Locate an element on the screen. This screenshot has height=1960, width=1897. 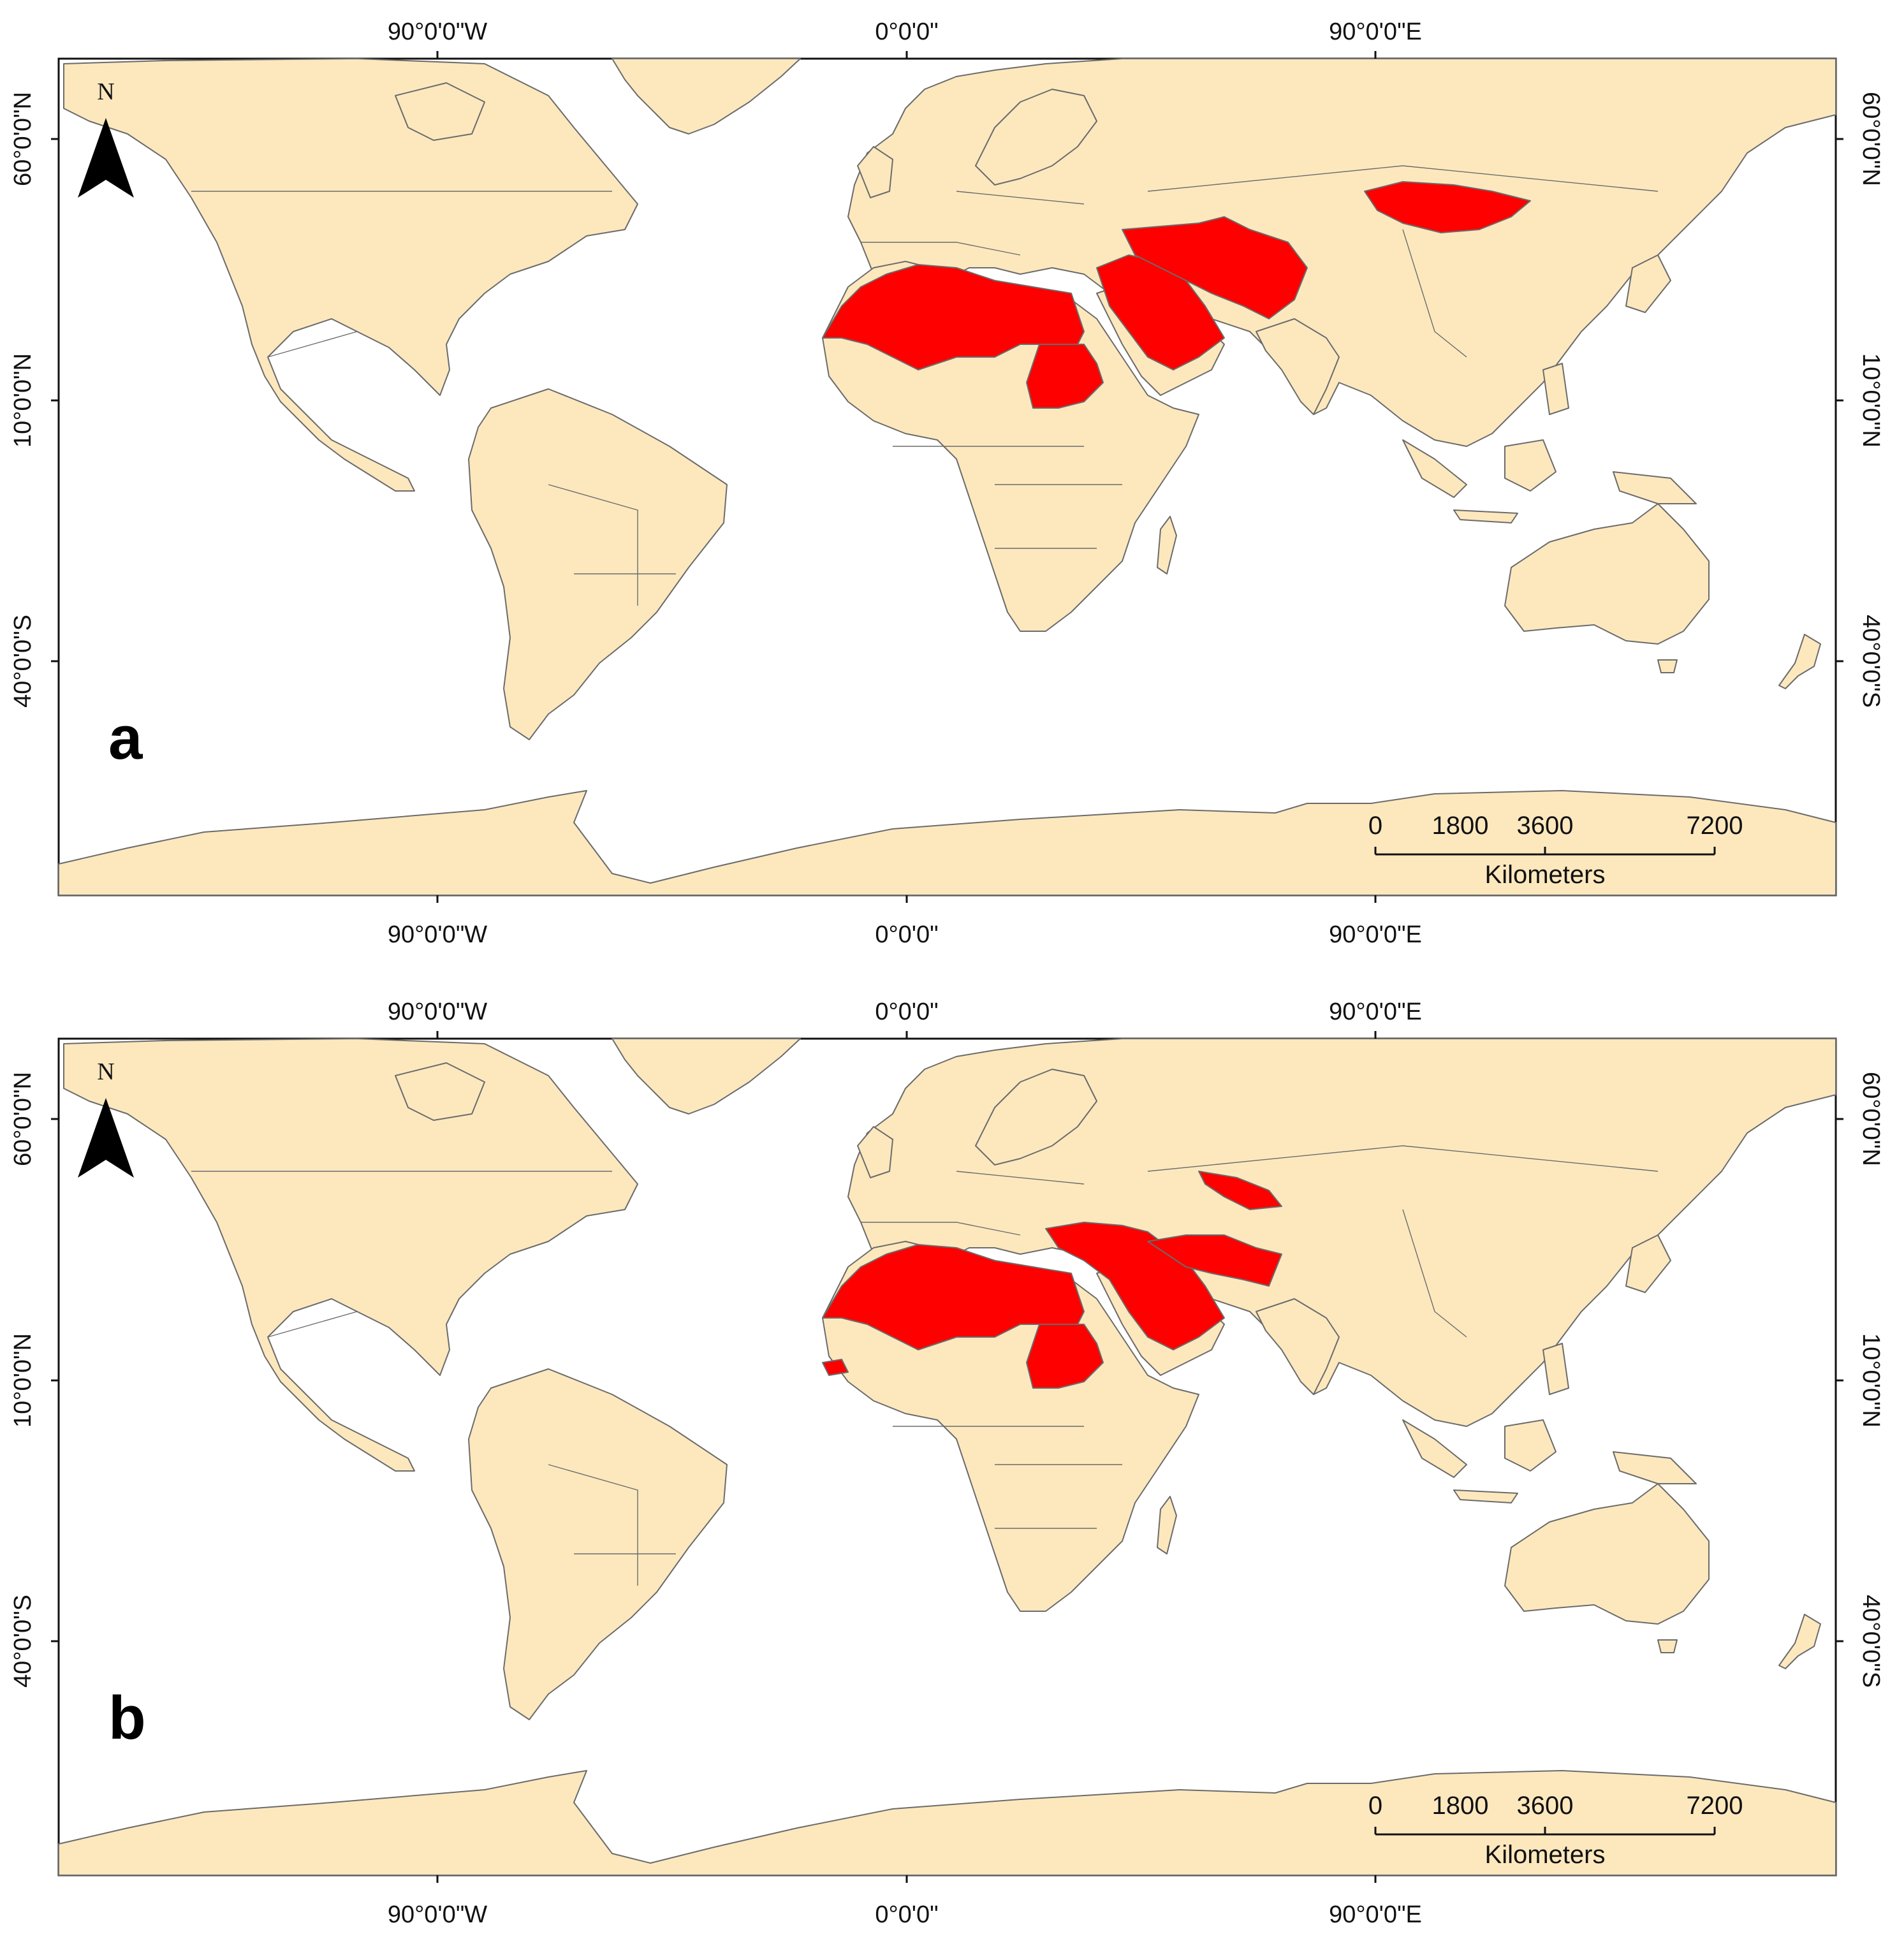
north-arrow: N is located at coordinates (106, 138).